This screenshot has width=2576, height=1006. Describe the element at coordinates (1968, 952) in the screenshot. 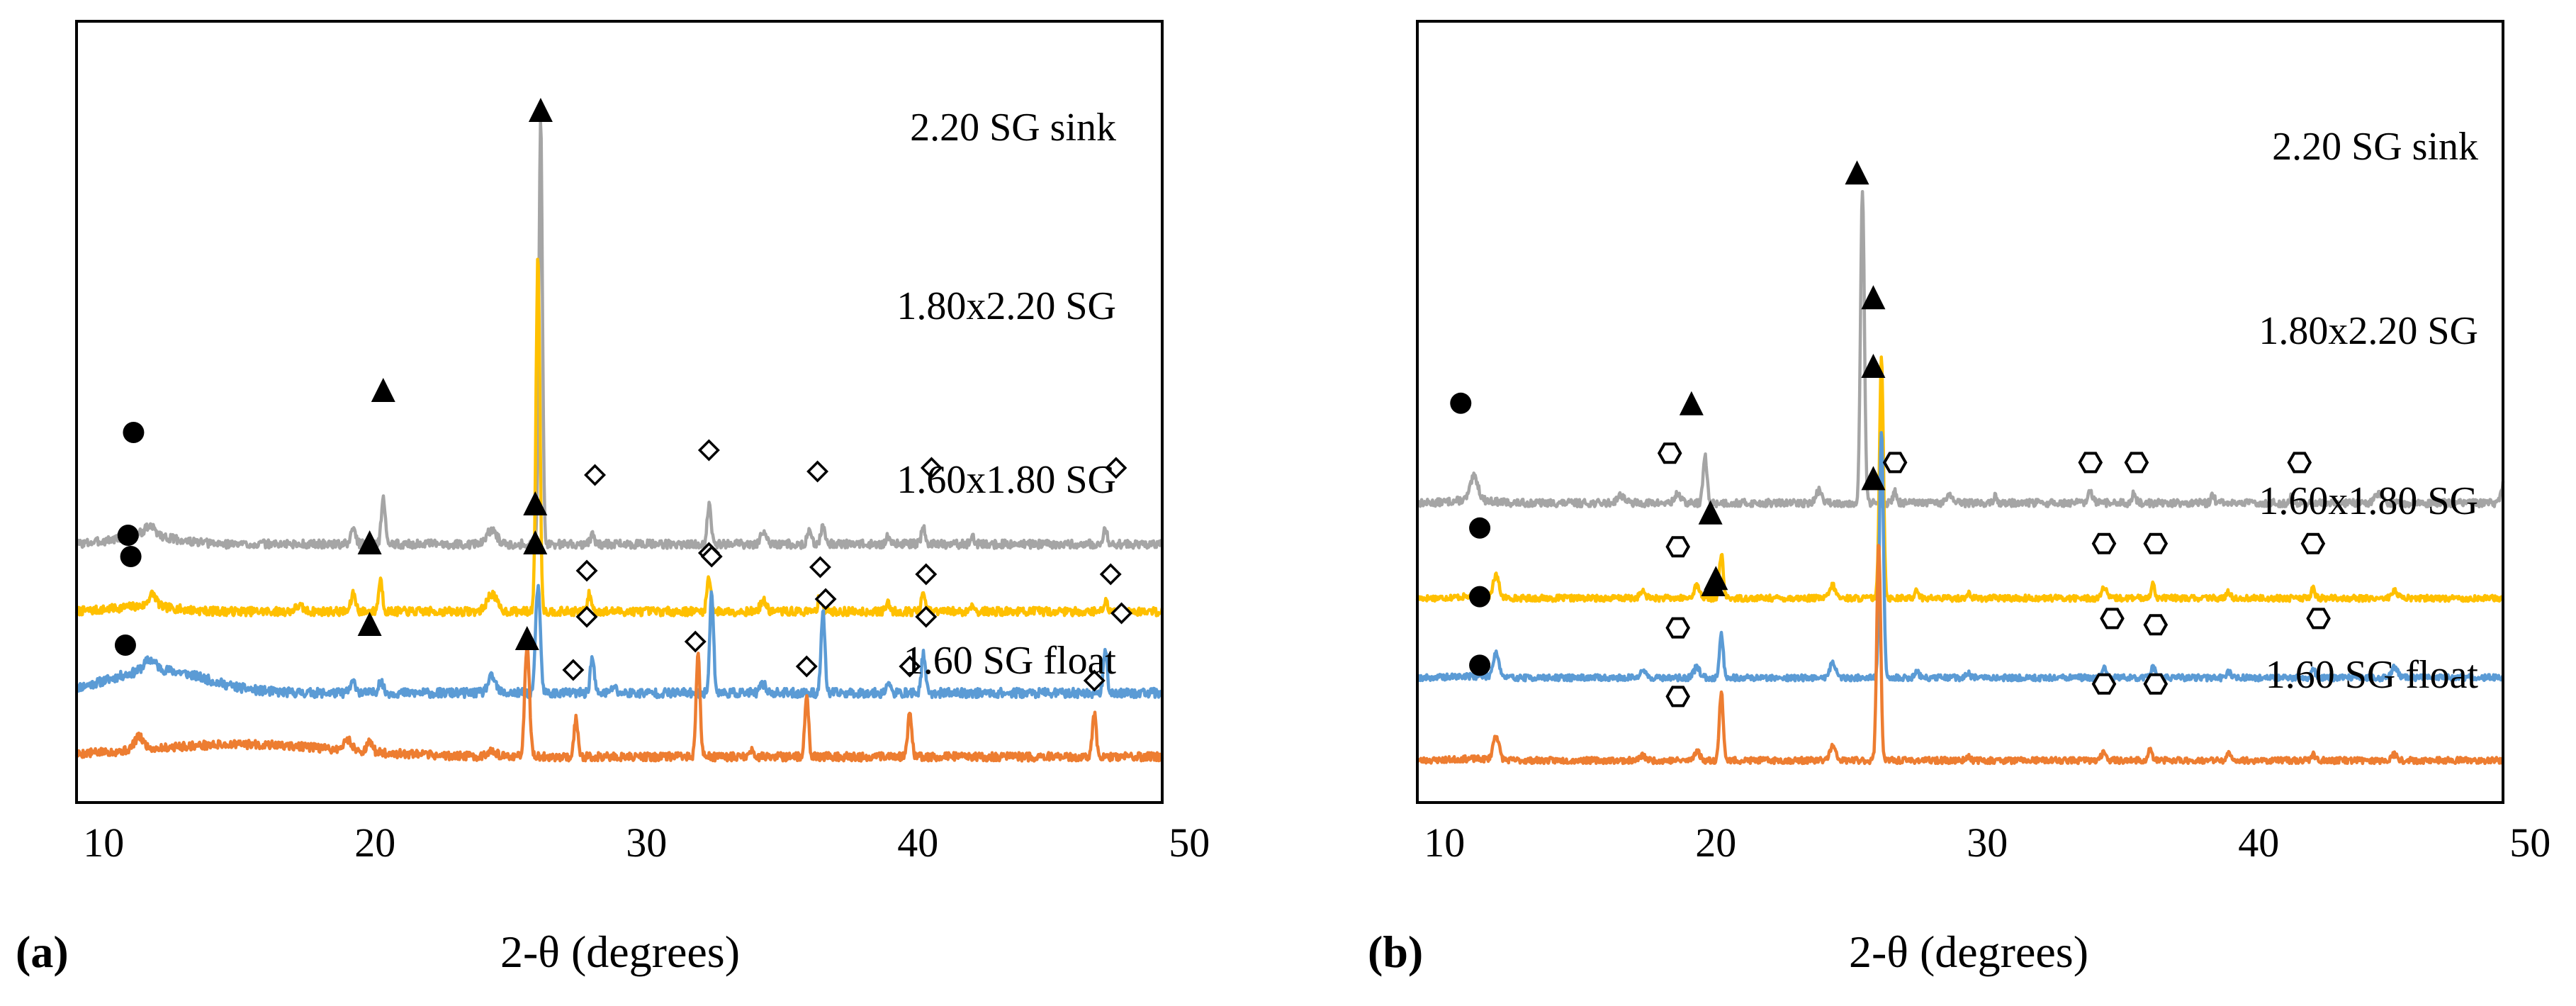

I see `panel-b-x-axis-label: 2-θ (degrees)` at that location.